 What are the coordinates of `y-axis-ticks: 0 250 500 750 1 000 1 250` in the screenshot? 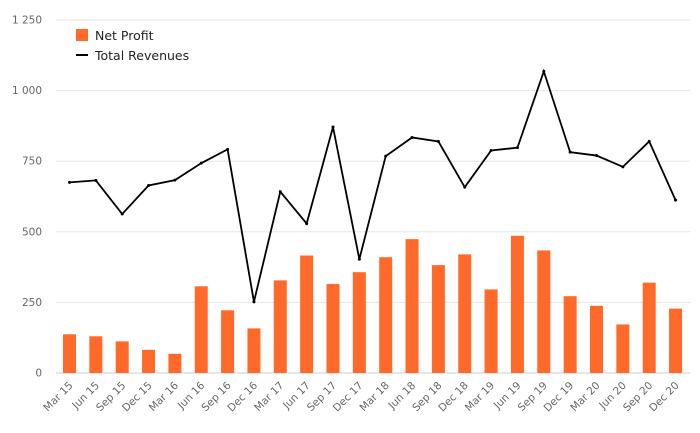 It's located at (27, 197).